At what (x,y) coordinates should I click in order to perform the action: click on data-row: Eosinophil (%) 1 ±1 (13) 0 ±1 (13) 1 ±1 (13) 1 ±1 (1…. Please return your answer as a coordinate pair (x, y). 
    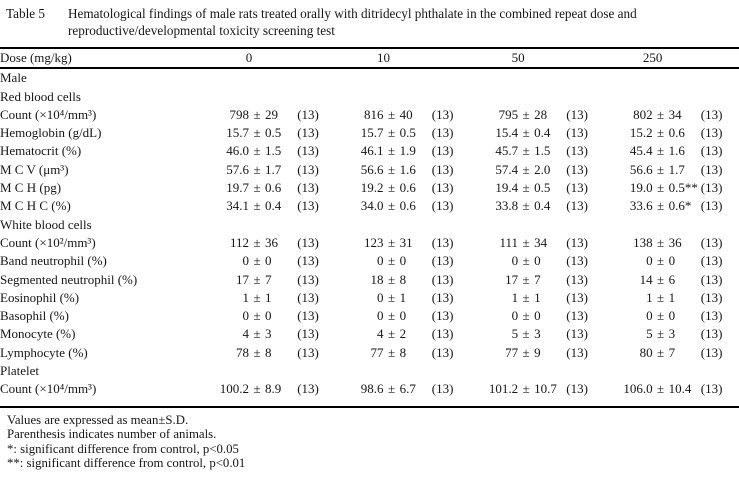
    Looking at the image, I should click on (369, 298).